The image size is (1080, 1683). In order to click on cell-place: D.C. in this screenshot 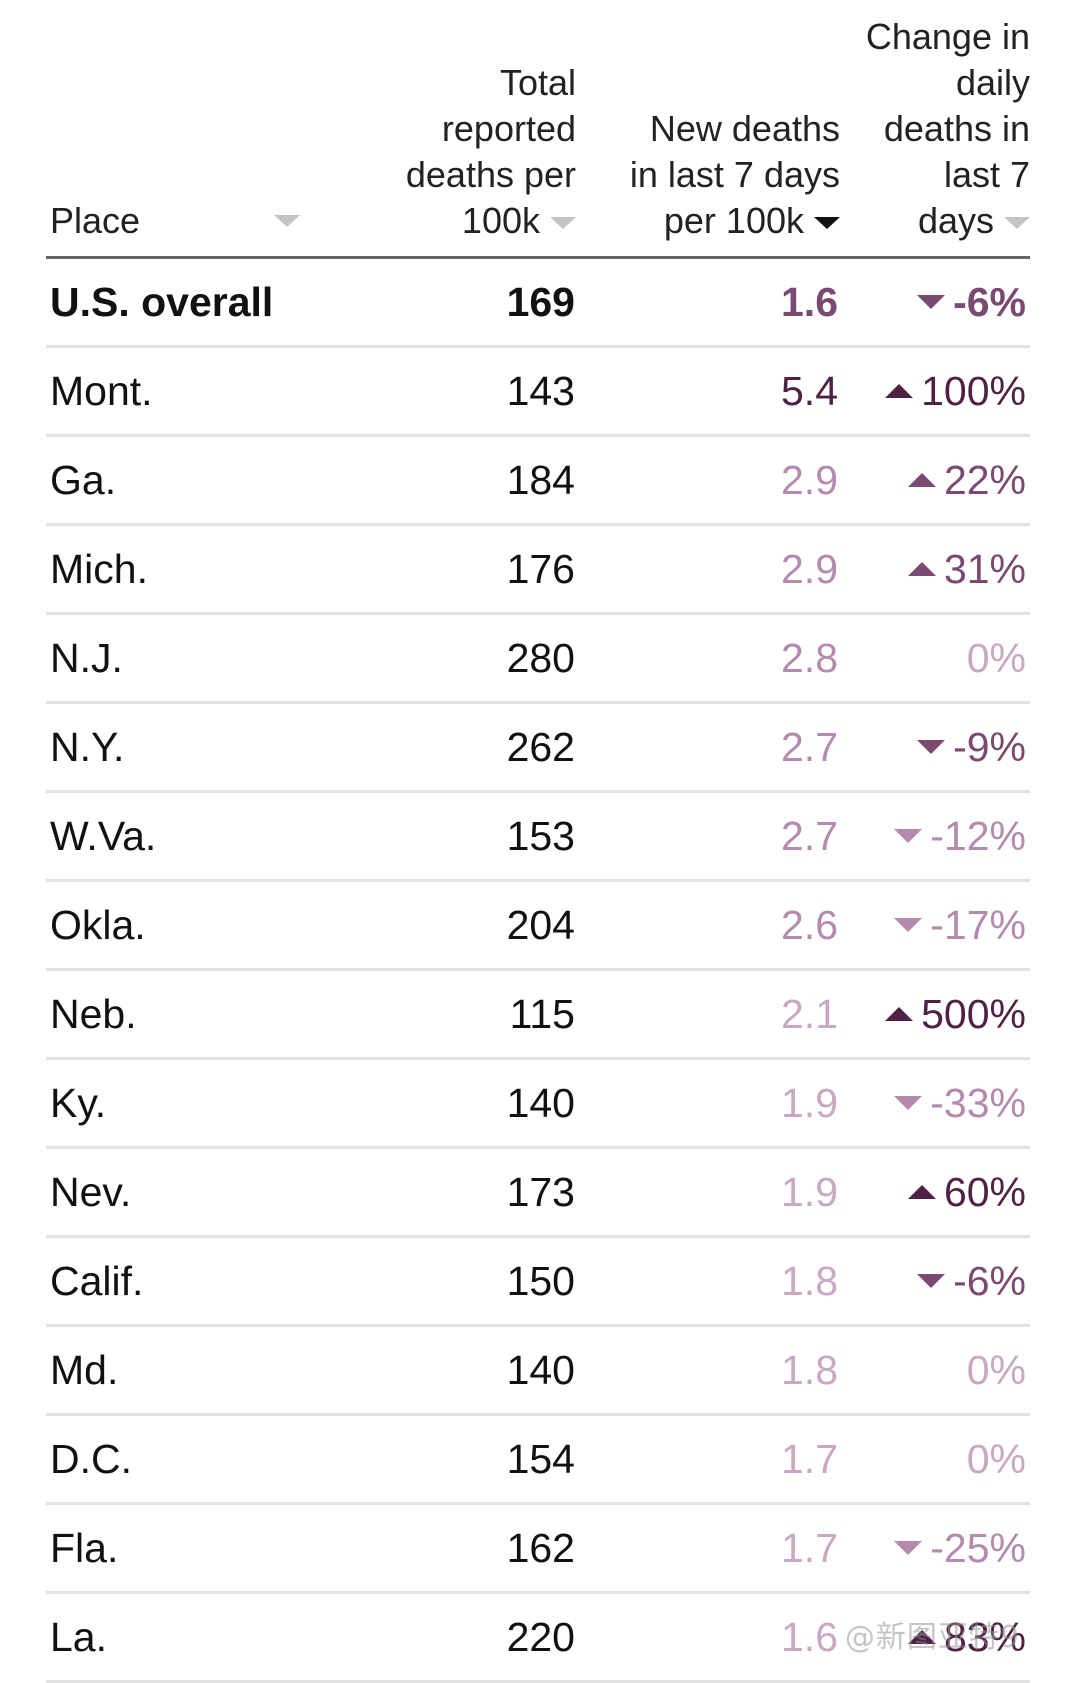, I will do `click(91, 1459)`.